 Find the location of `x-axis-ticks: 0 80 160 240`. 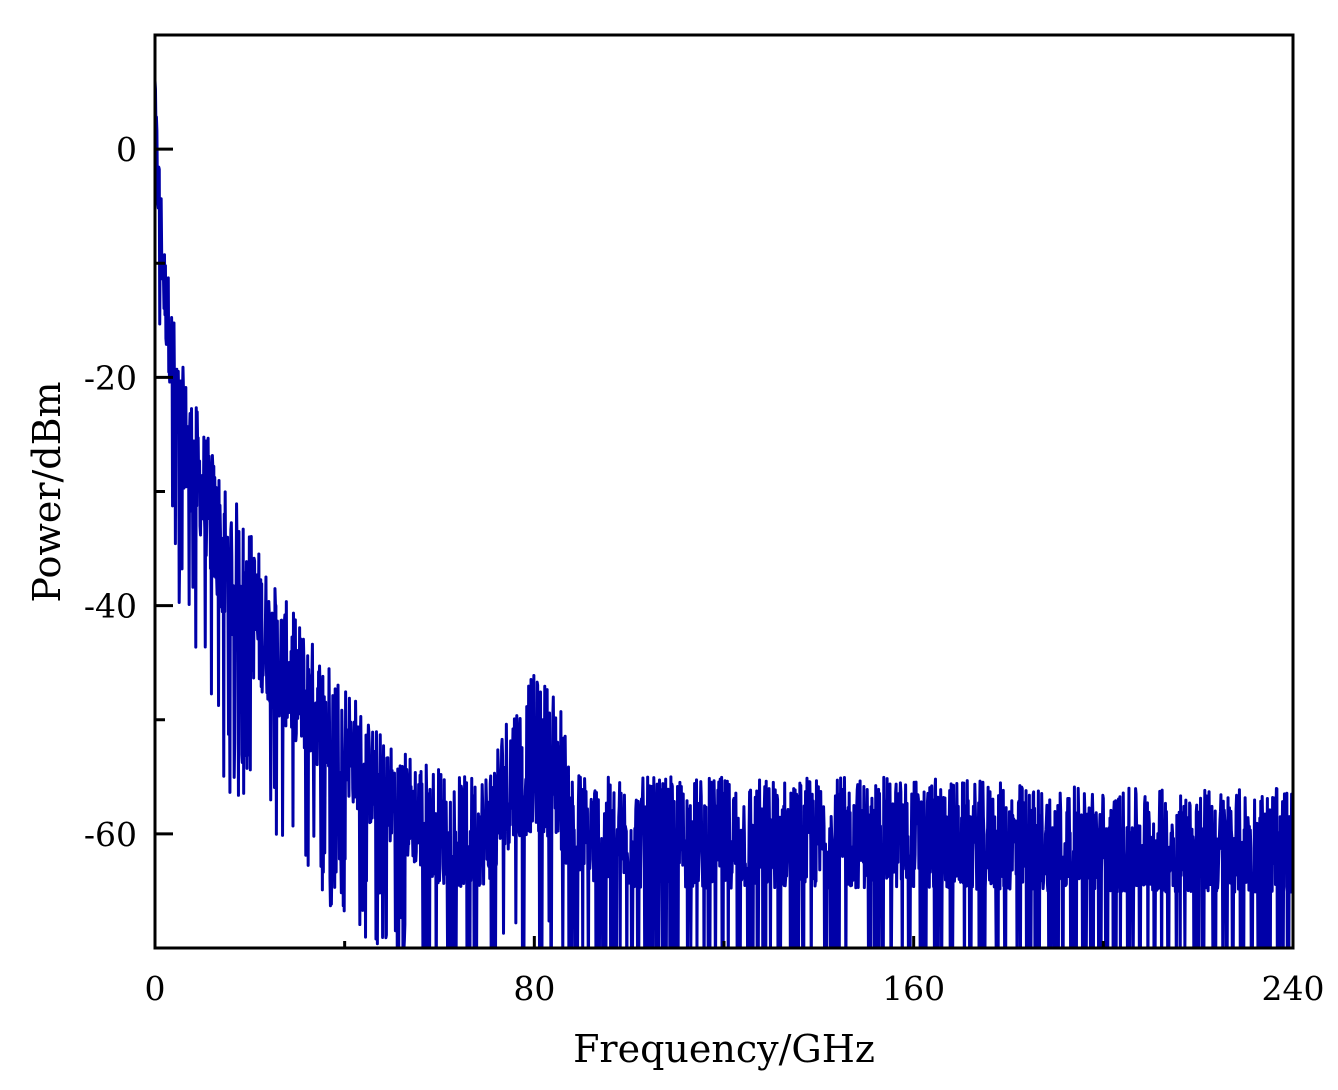

x-axis-ticks: 0 80 160 240 is located at coordinates (735, 972).